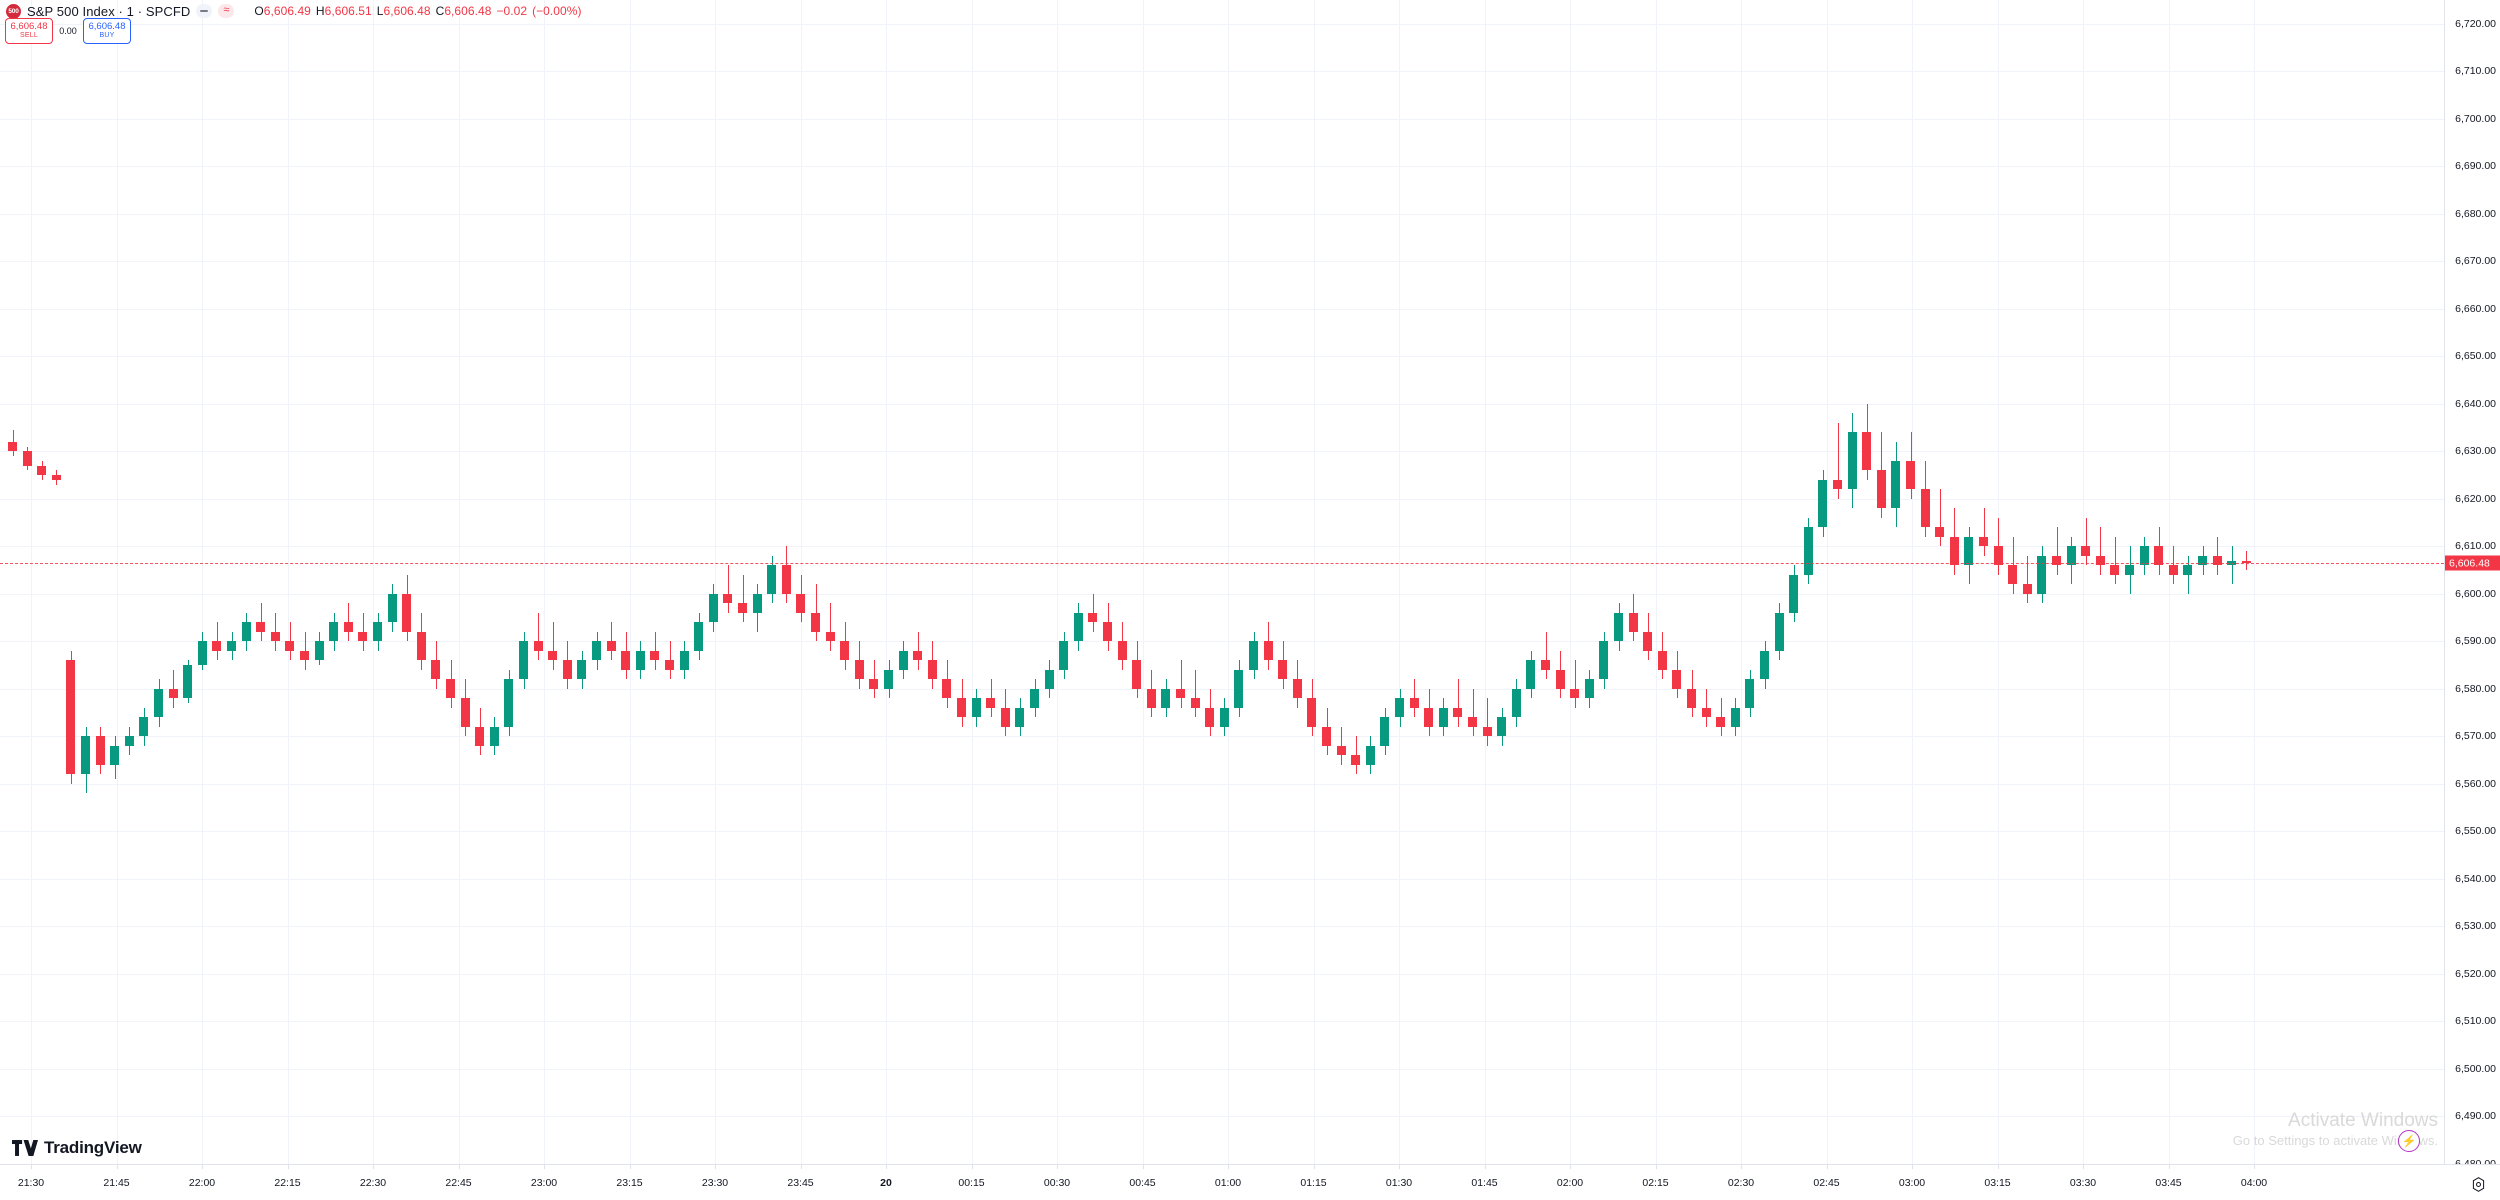  I want to click on high-label: H, so click(320, 11).